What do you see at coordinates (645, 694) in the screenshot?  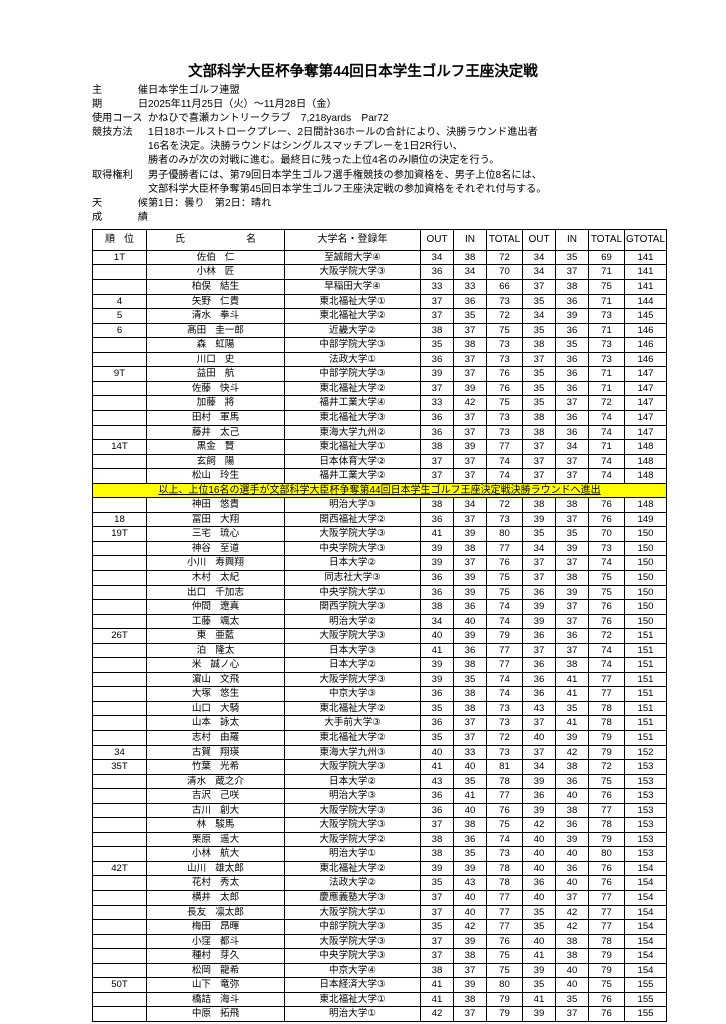 I see `cell-grand-total: 151` at bounding box center [645, 694].